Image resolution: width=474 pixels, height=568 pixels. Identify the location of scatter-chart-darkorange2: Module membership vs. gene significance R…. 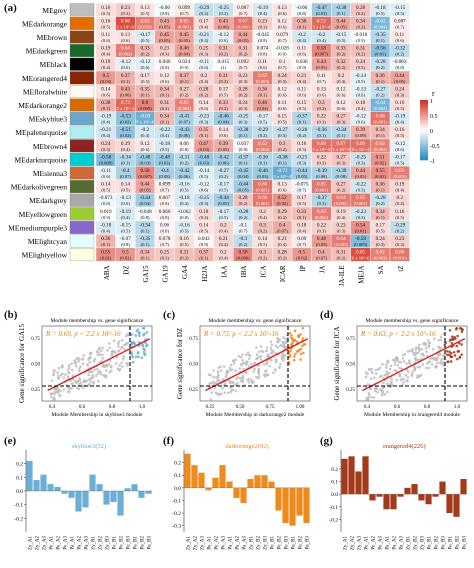
(243, 367).